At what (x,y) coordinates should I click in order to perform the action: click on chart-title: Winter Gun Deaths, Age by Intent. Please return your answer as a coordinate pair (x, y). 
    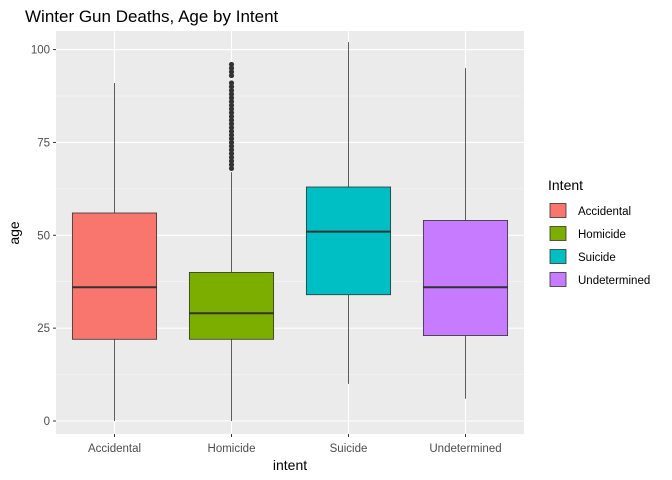
    Looking at the image, I should click on (152, 16).